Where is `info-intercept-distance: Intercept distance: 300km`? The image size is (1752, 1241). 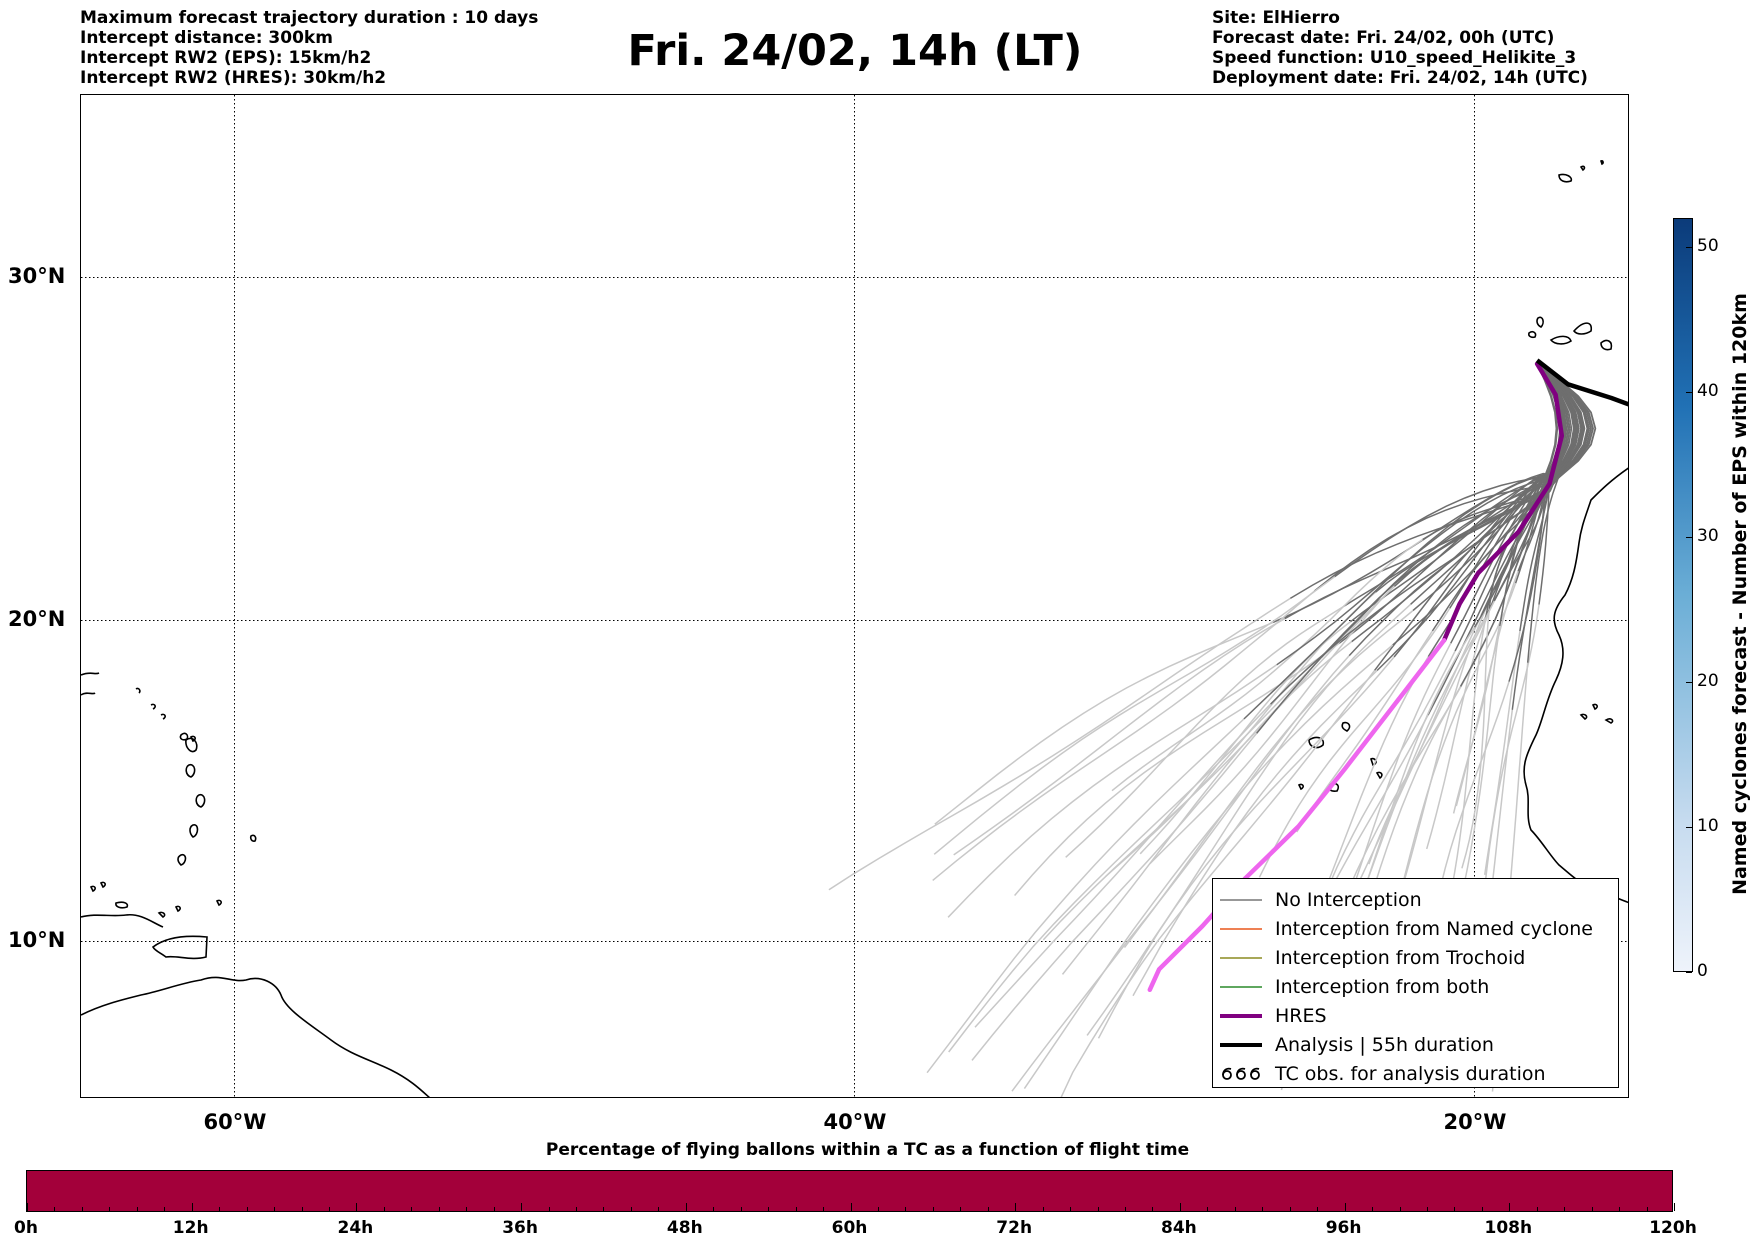 info-intercept-distance: Intercept distance: 300km is located at coordinates (206, 38).